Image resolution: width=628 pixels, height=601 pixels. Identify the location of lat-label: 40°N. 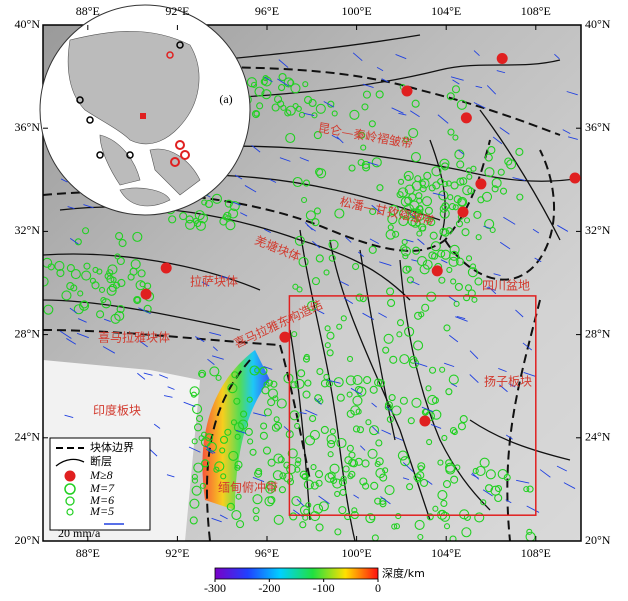
(28, 24).